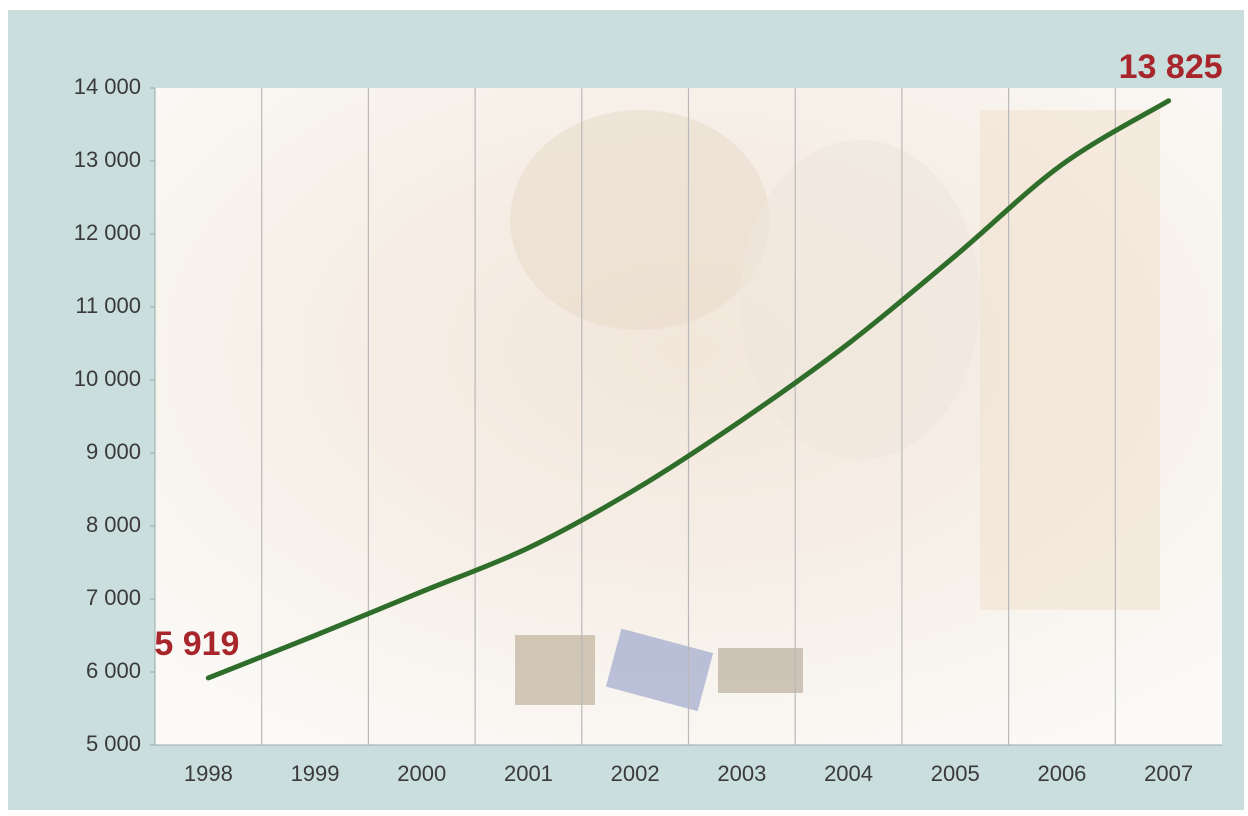  Describe the element at coordinates (108, 305) in the screenshot. I see `y-tick-label: 11 000` at that location.